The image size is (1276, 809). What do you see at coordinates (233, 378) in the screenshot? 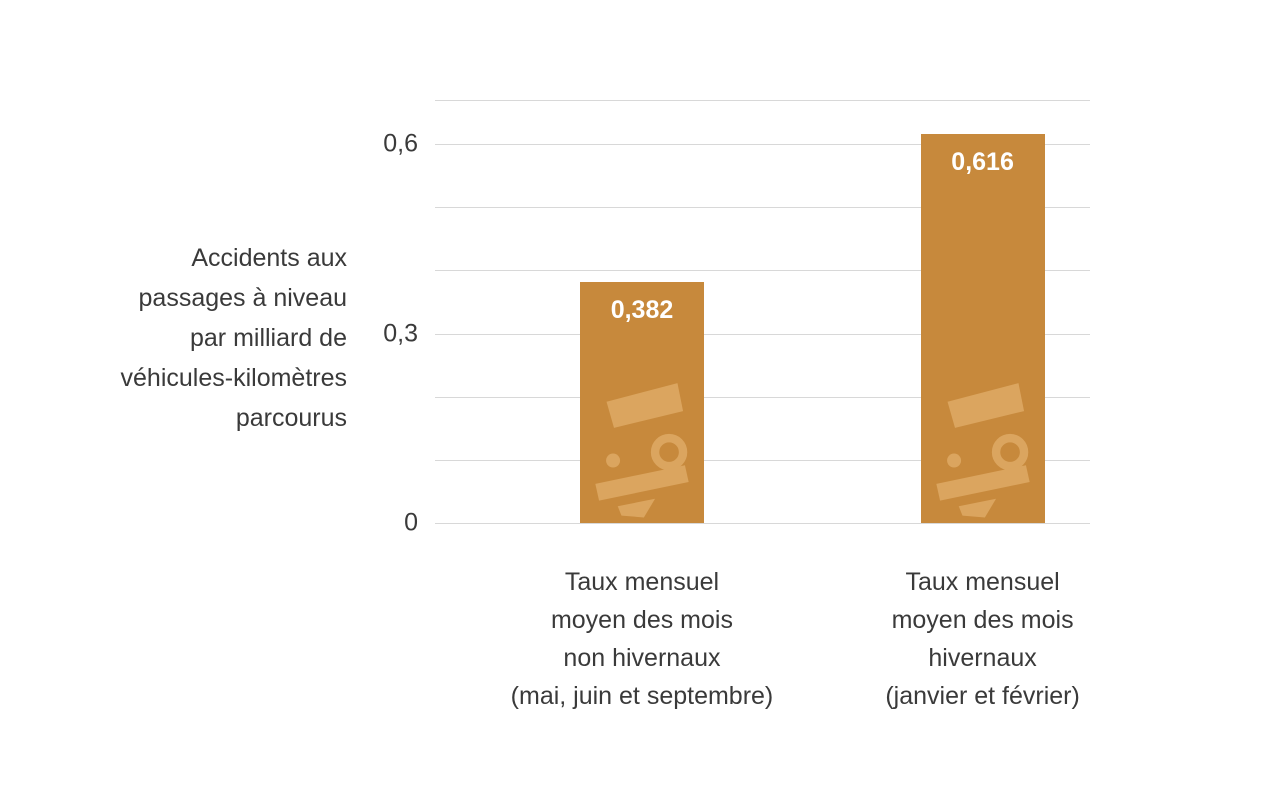
I see `y-axis-title-line: véhicules-kilomètres` at bounding box center [233, 378].